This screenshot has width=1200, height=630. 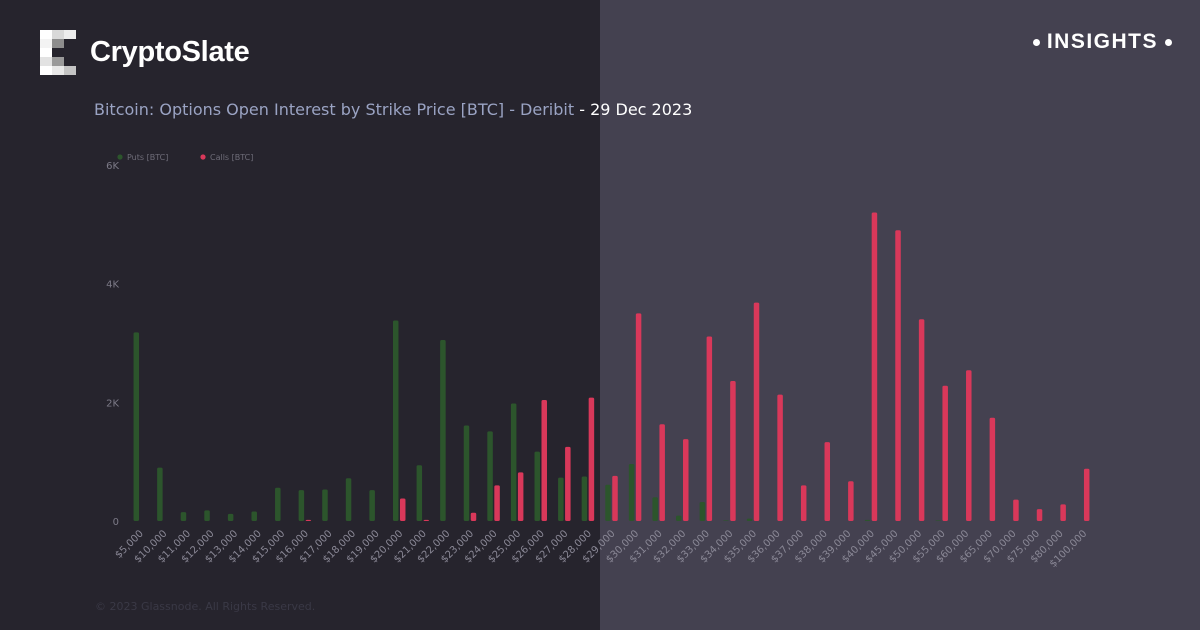 I want to click on chart-title-date: - 29 Dec 2023, so click(x=636, y=109).